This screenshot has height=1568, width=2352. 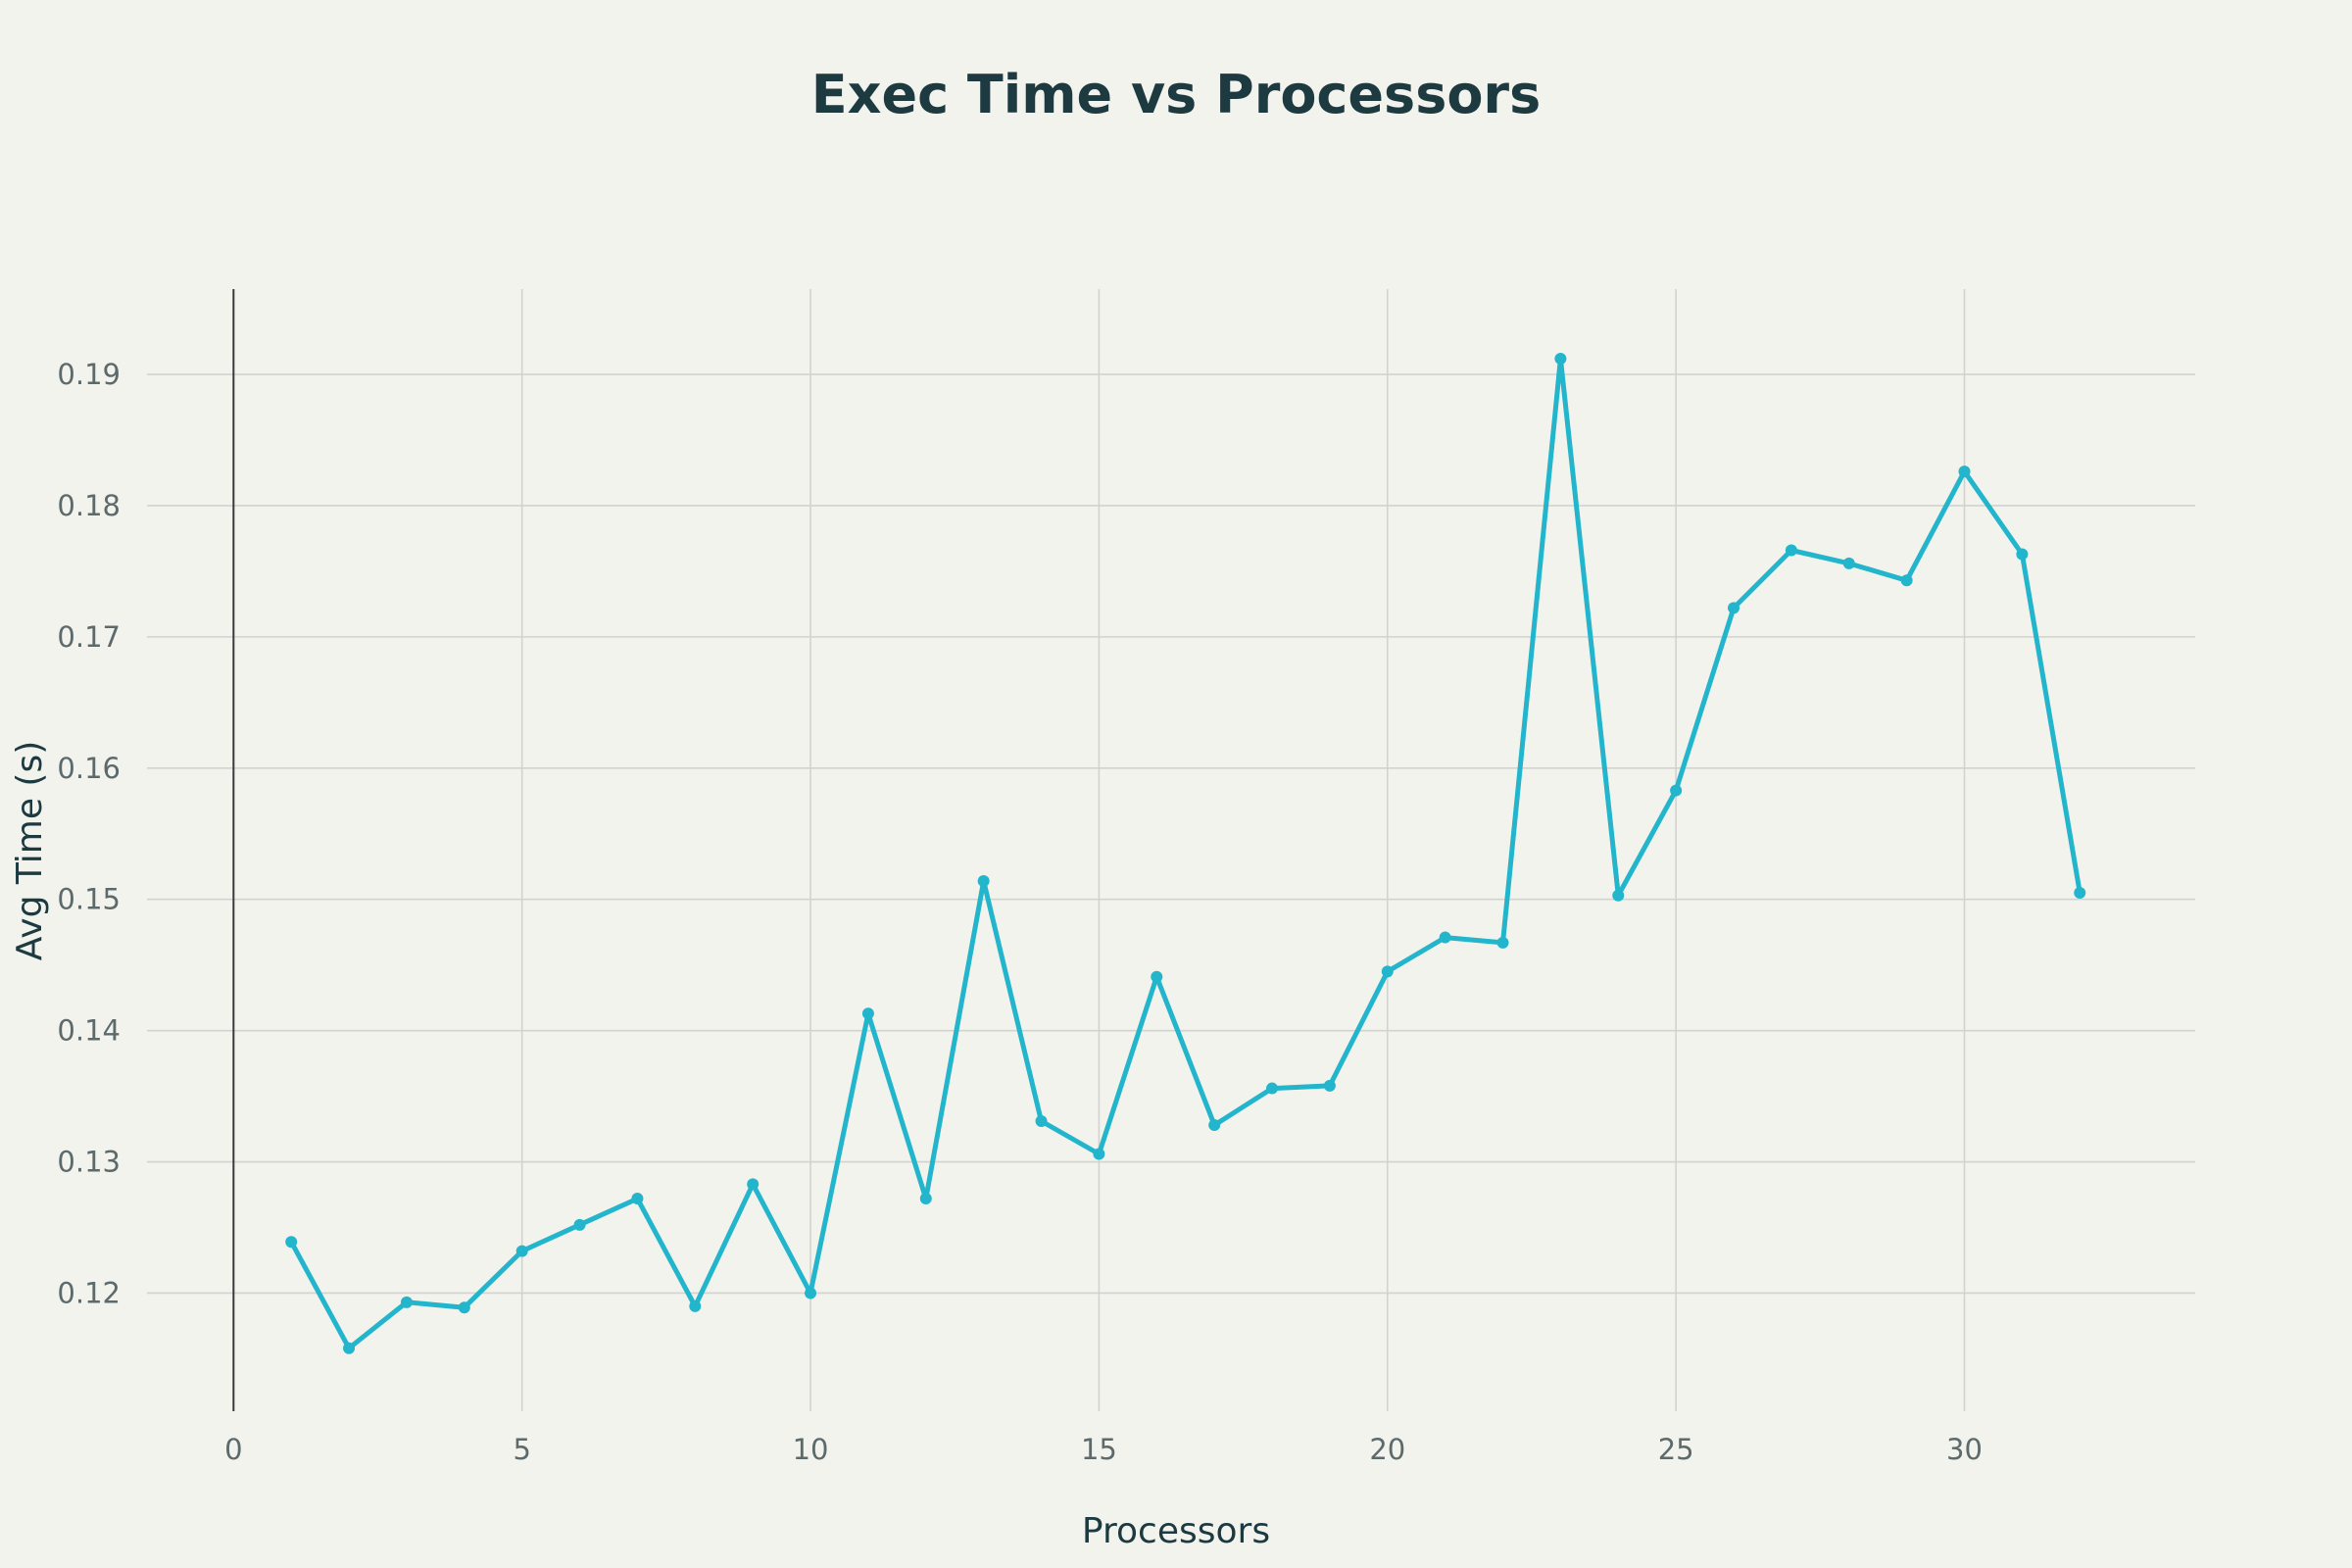 I want to click on x-tick-label: 25, so click(x=1676, y=1449).